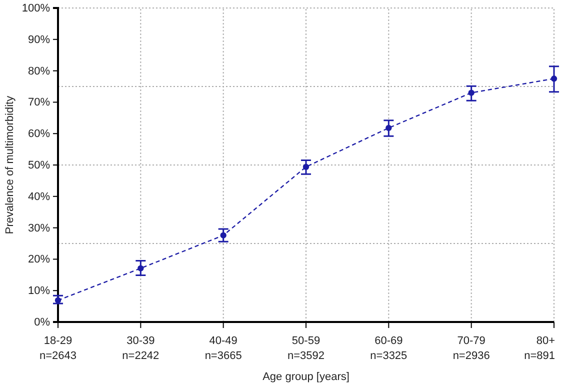 The height and width of the screenshot is (389, 567). What do you see at coordinates (539, 348) in the screenshot?
I see `x-tick-label: 80+ n=891` at bounding box center [539, 348].